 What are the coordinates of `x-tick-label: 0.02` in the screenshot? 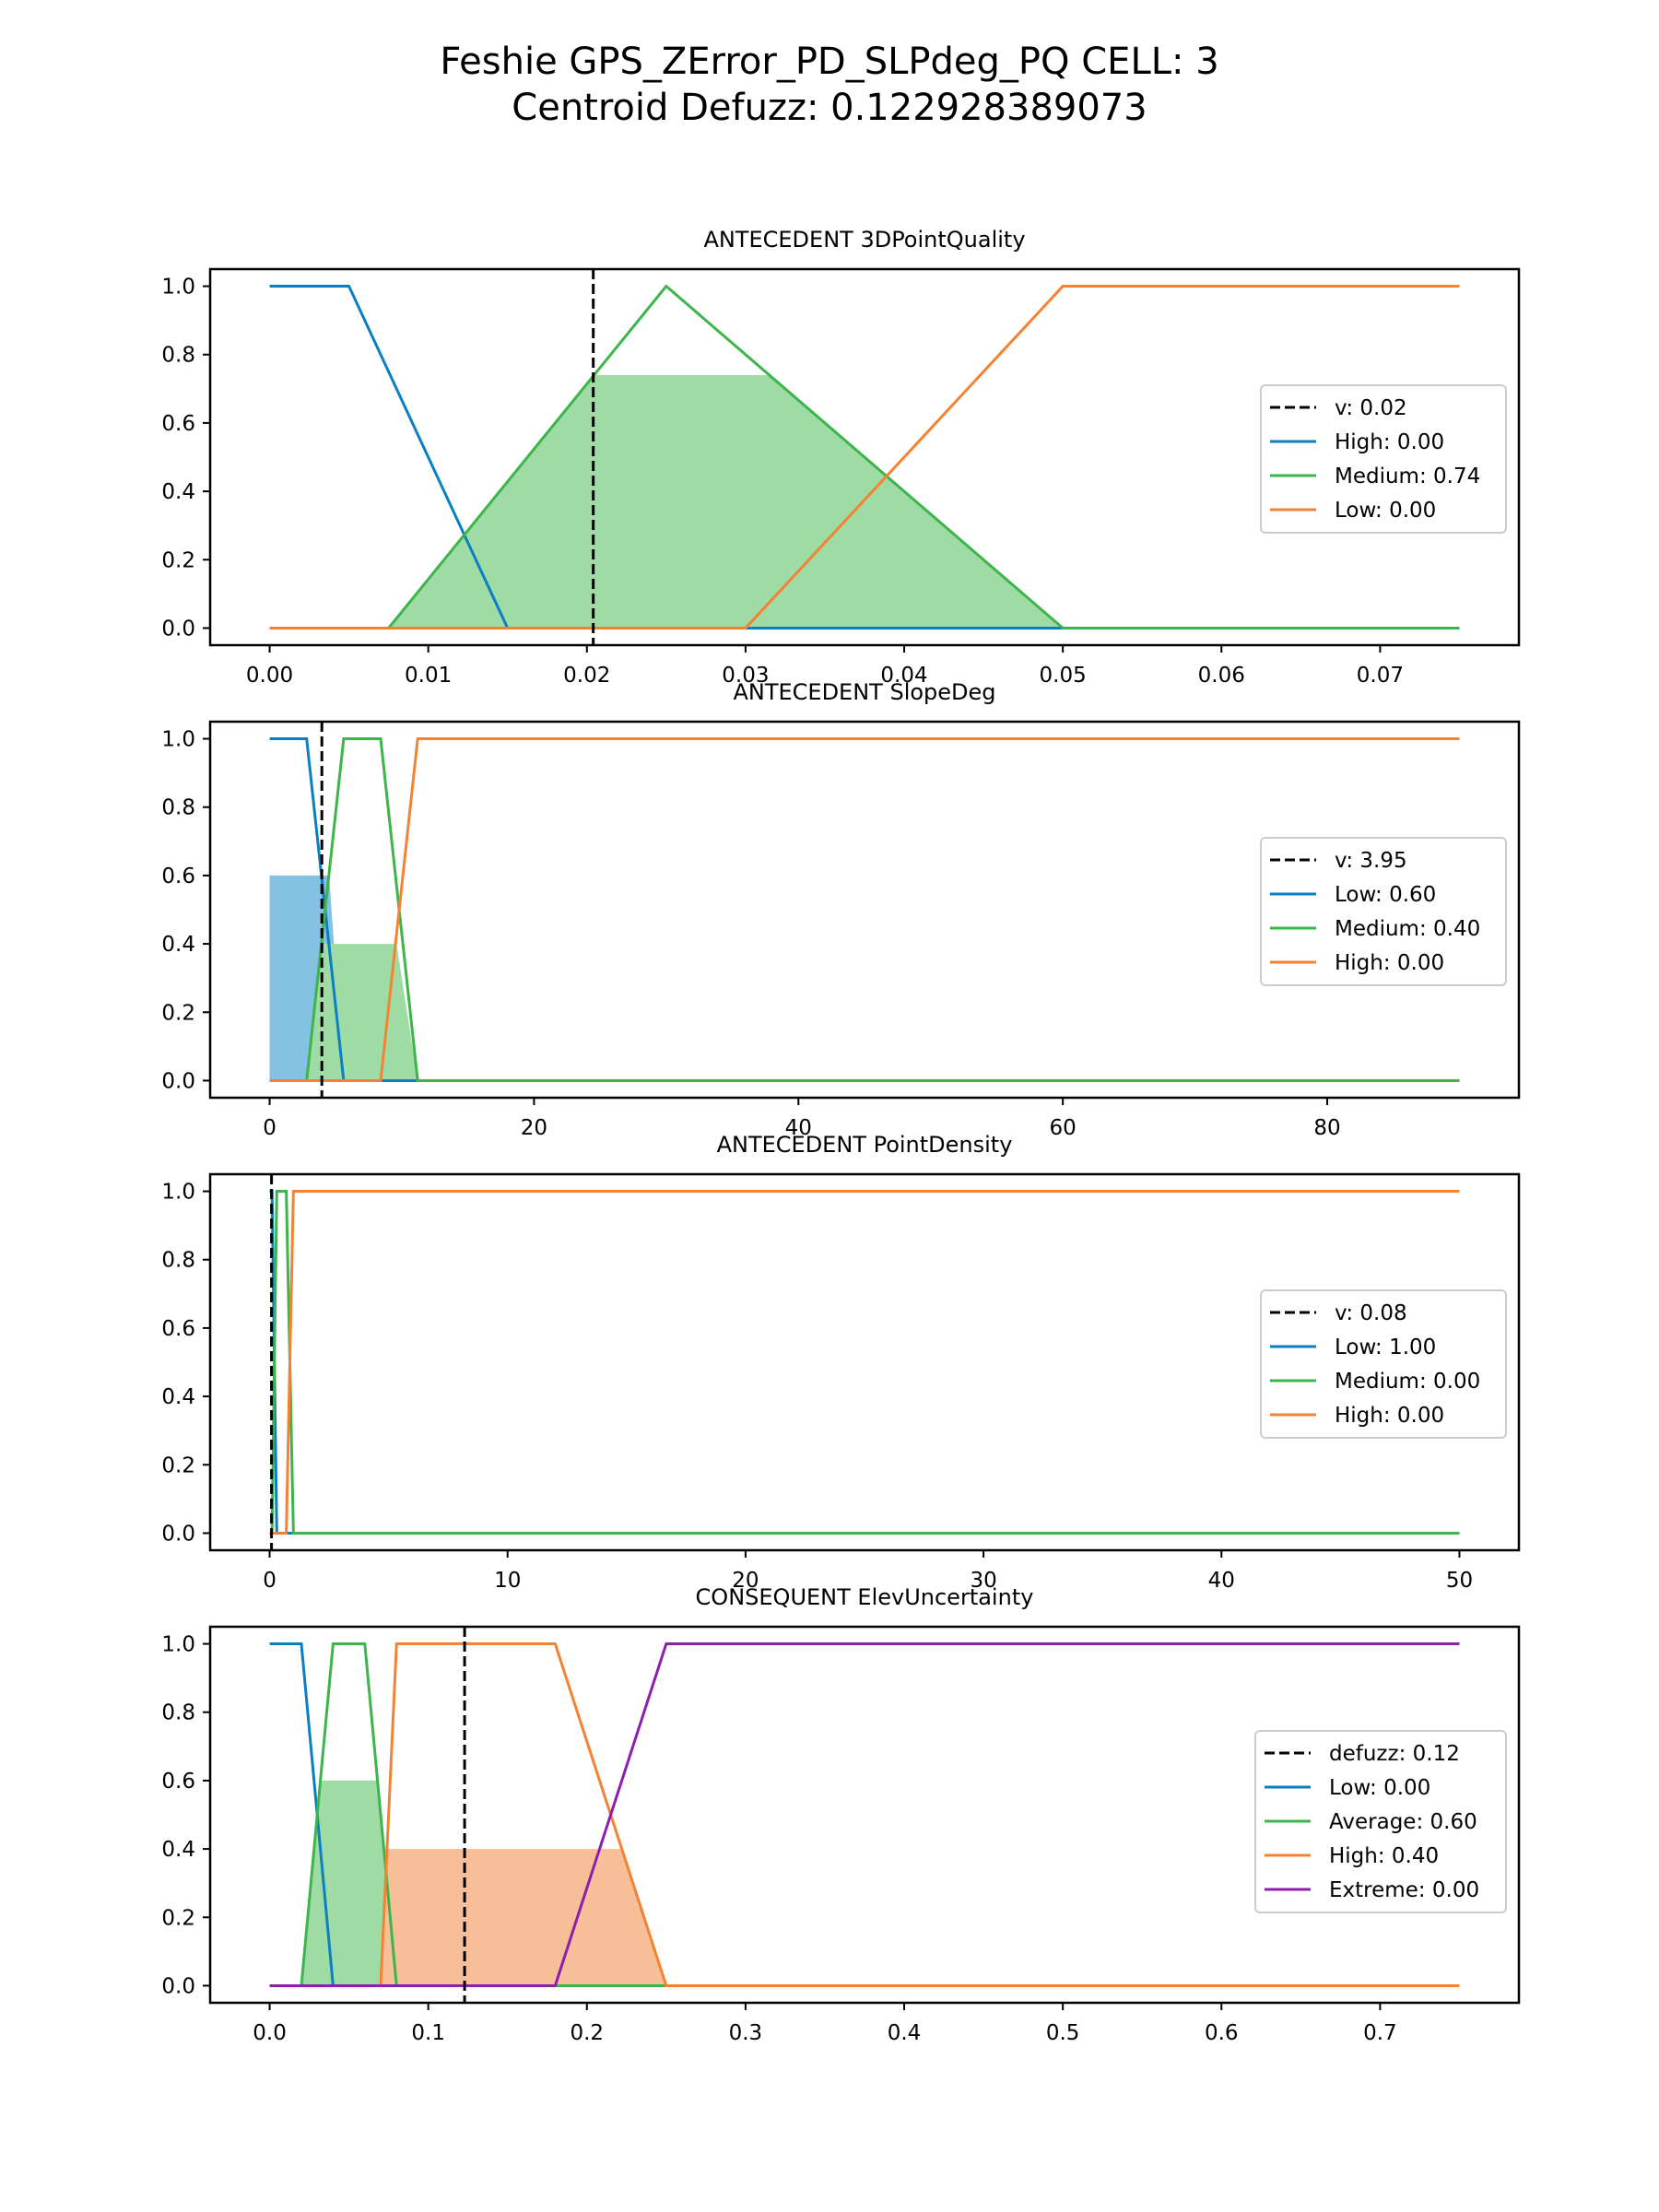 It's located at (586, 676).